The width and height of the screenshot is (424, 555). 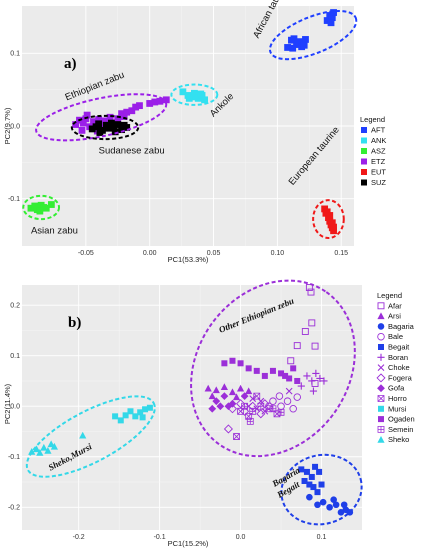 What do you see at coordinates (364, 130) in the screenshot?
I see `legend-key-aft` at bounding box center [364, 130].